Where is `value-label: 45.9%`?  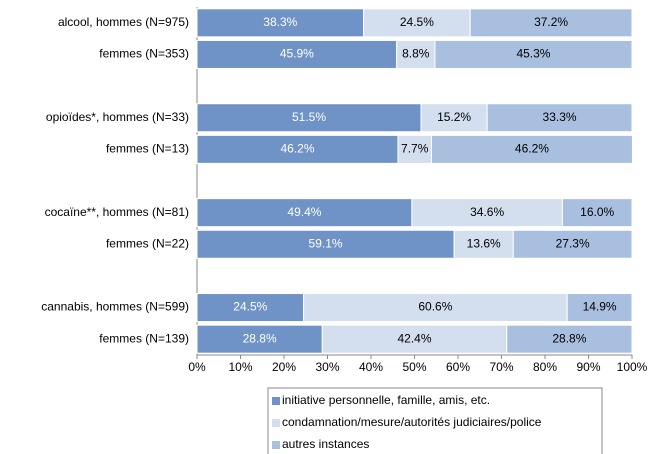 value-label: 45.9% is located at coordinates (297, 54).